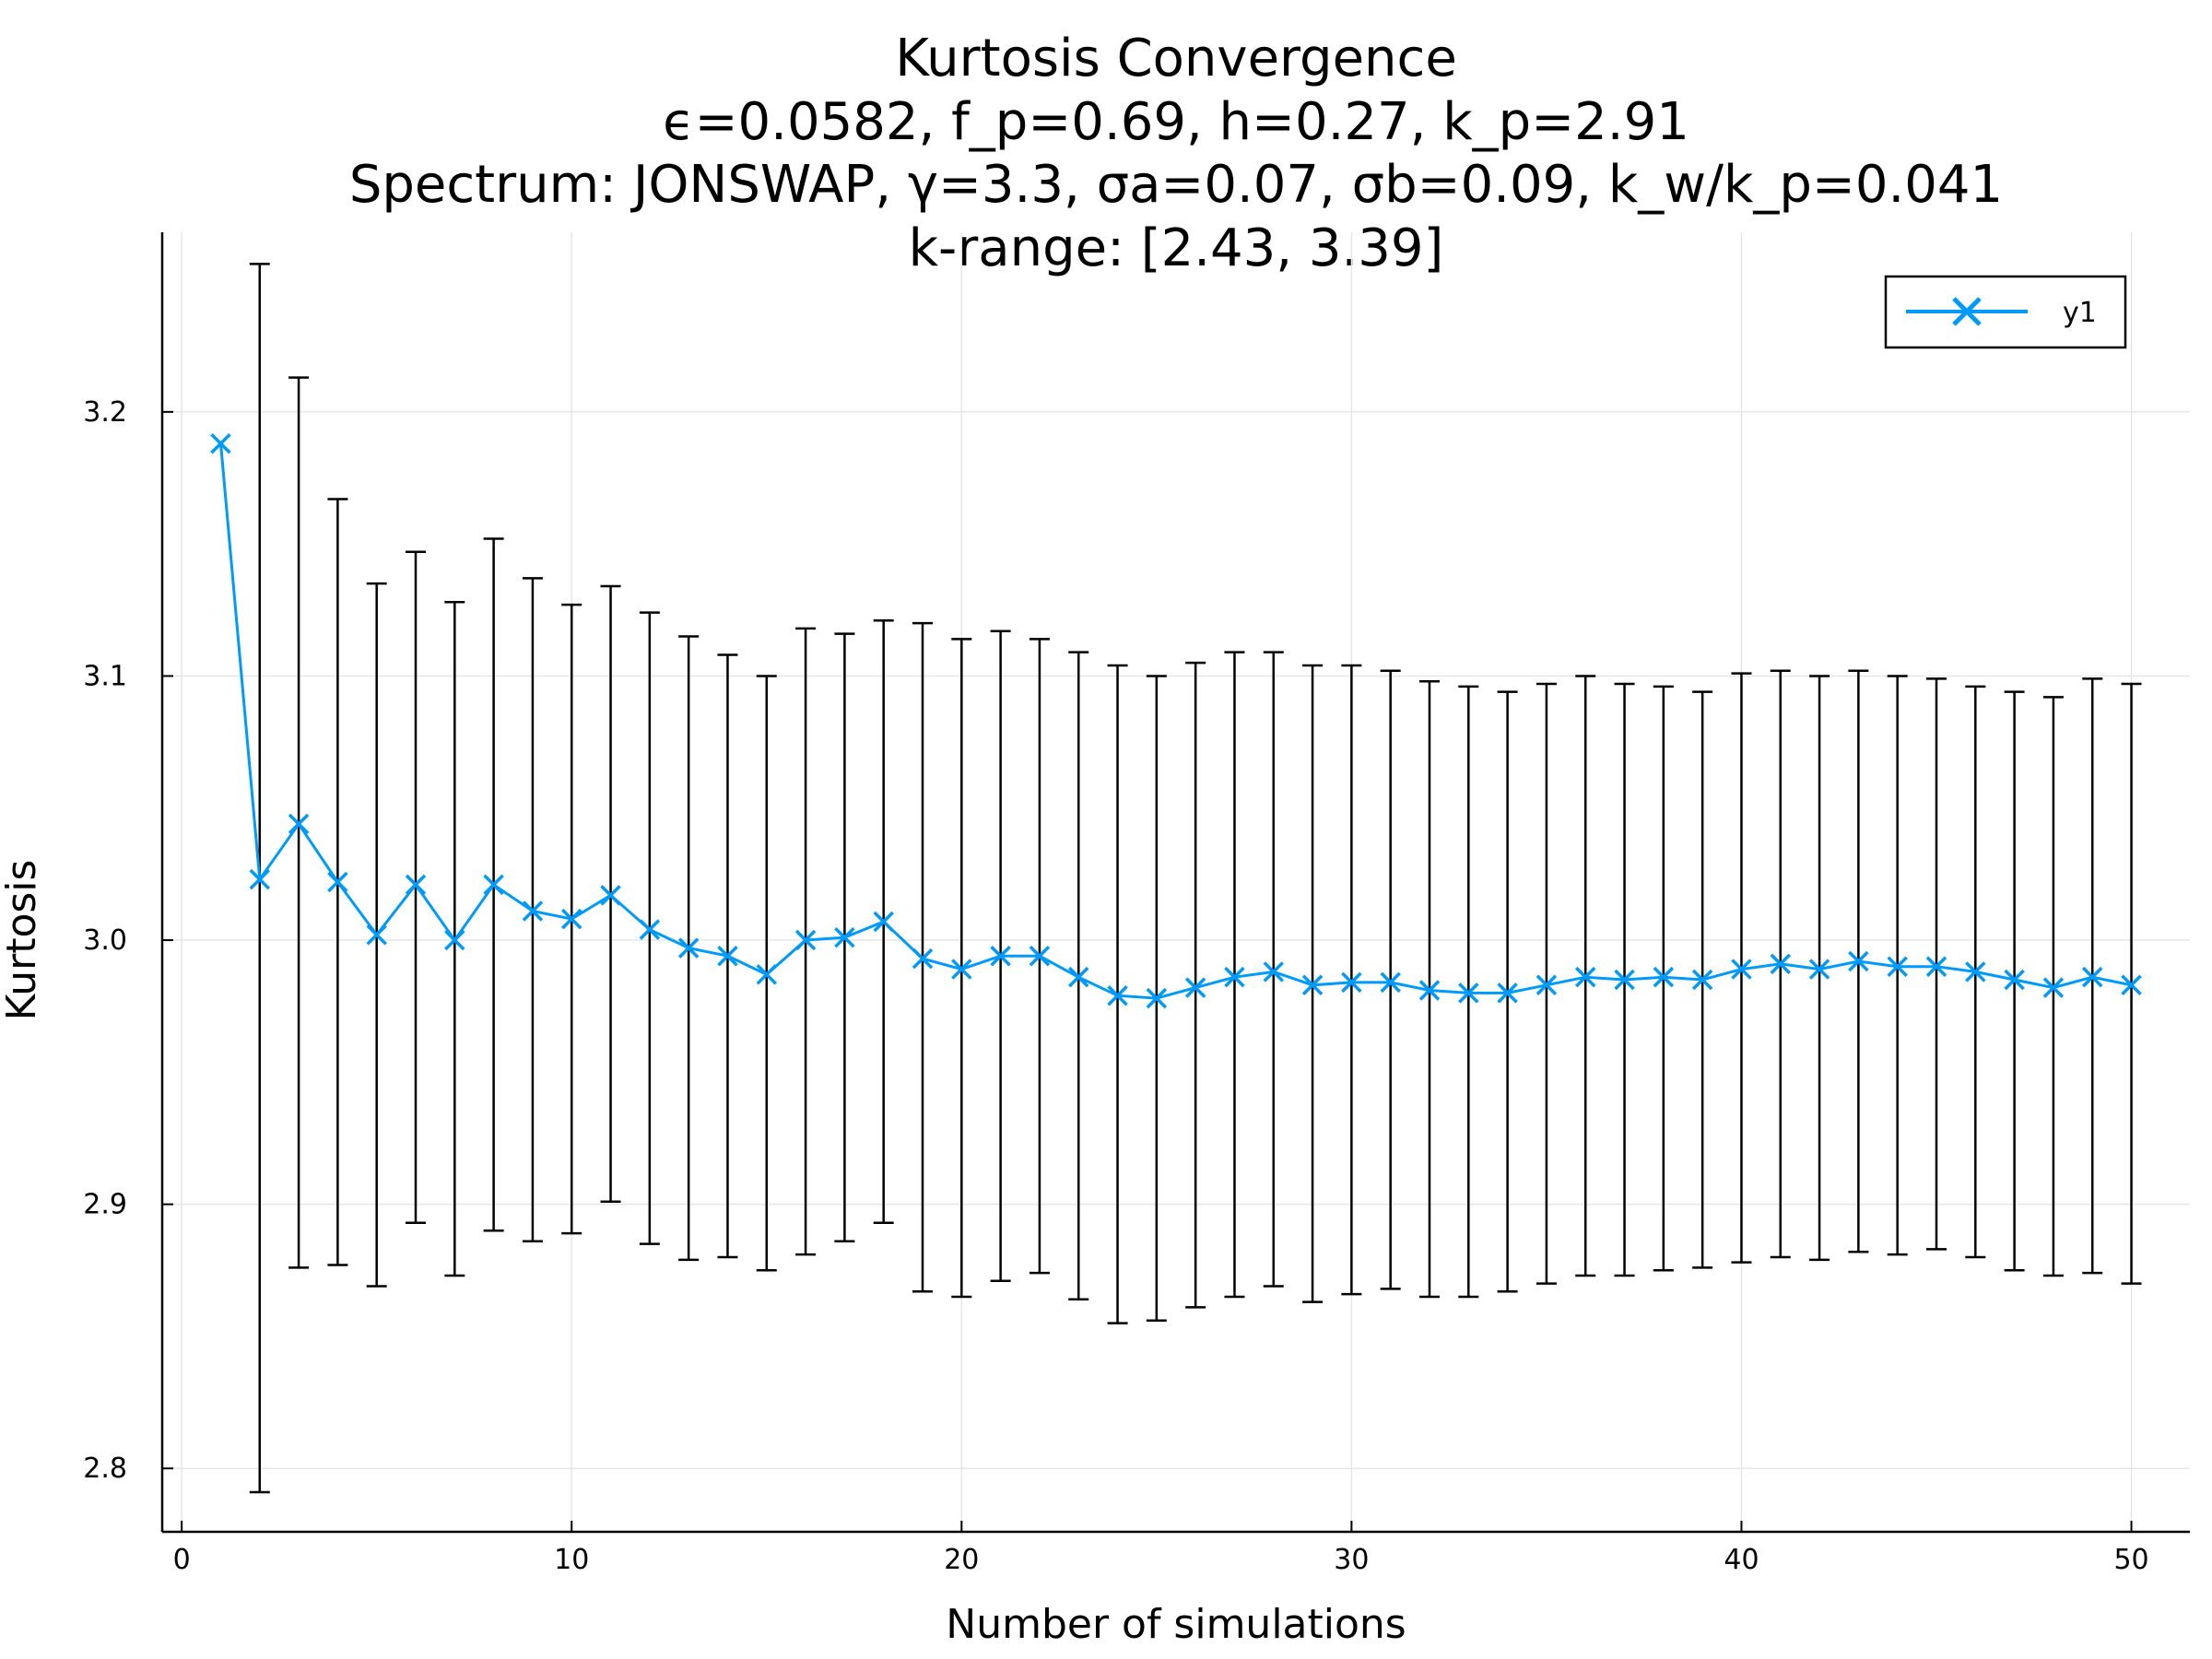 The width and height of the screenshot is (2212, 1659). I want to click on x-tick-label: 50, so click(2130, 1560).